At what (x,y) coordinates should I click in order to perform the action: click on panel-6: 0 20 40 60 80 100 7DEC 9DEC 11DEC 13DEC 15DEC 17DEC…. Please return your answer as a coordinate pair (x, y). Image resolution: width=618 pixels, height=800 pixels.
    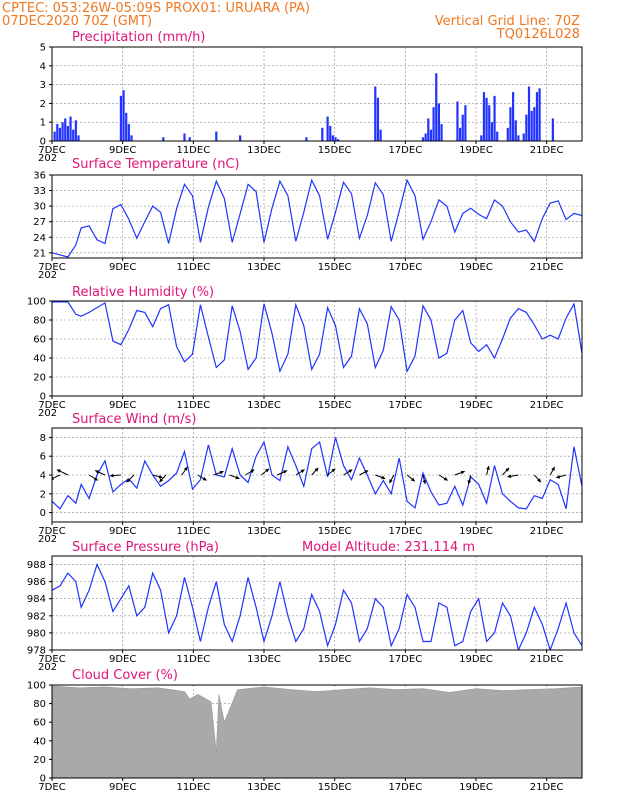
    Looking at the image, I should click on (305, 730).